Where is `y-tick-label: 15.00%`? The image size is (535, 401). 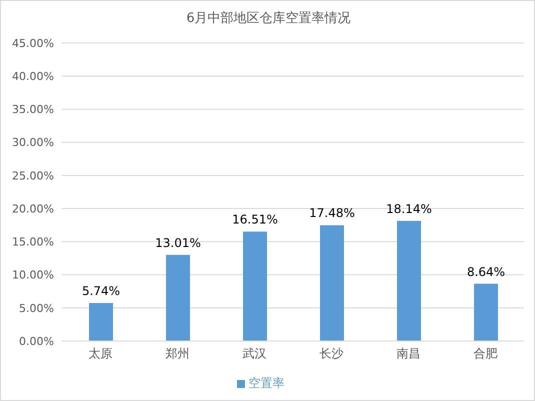 y-tick-label: 15.00% is located at coordinates (33, 242).